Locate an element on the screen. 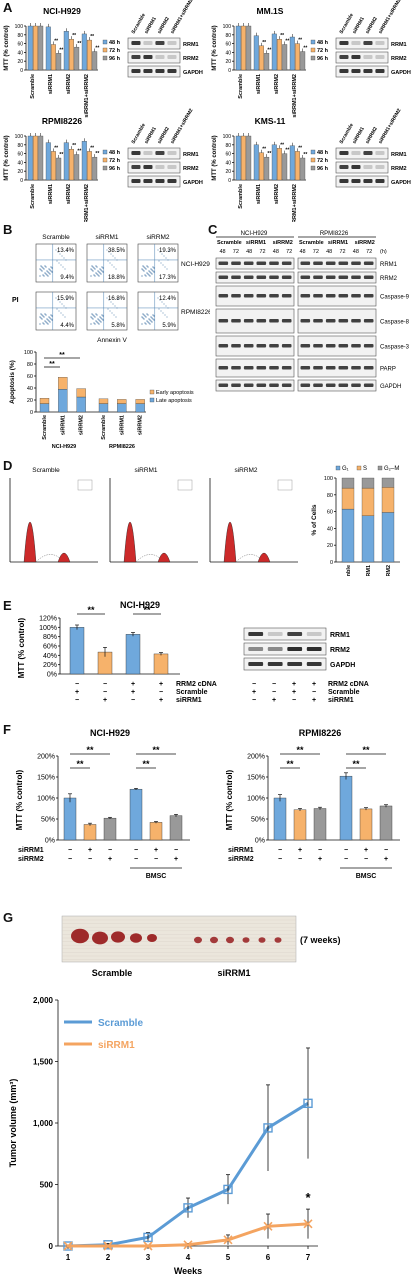 The width and height of the screenshot is (417, 1280). x-tick-label: siRRM1+siRRM2 is located at coordinates (295, 203).